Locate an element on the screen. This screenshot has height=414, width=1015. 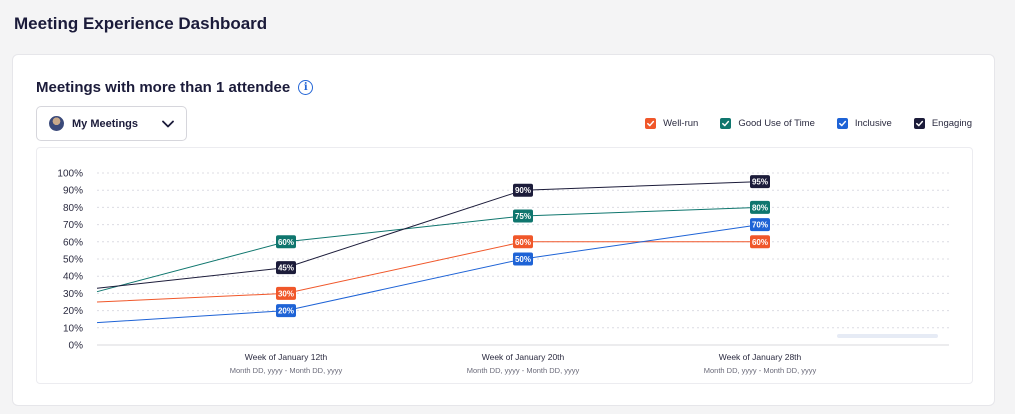
legend-label: Good Use of Time is located at coordinates (776, 123).